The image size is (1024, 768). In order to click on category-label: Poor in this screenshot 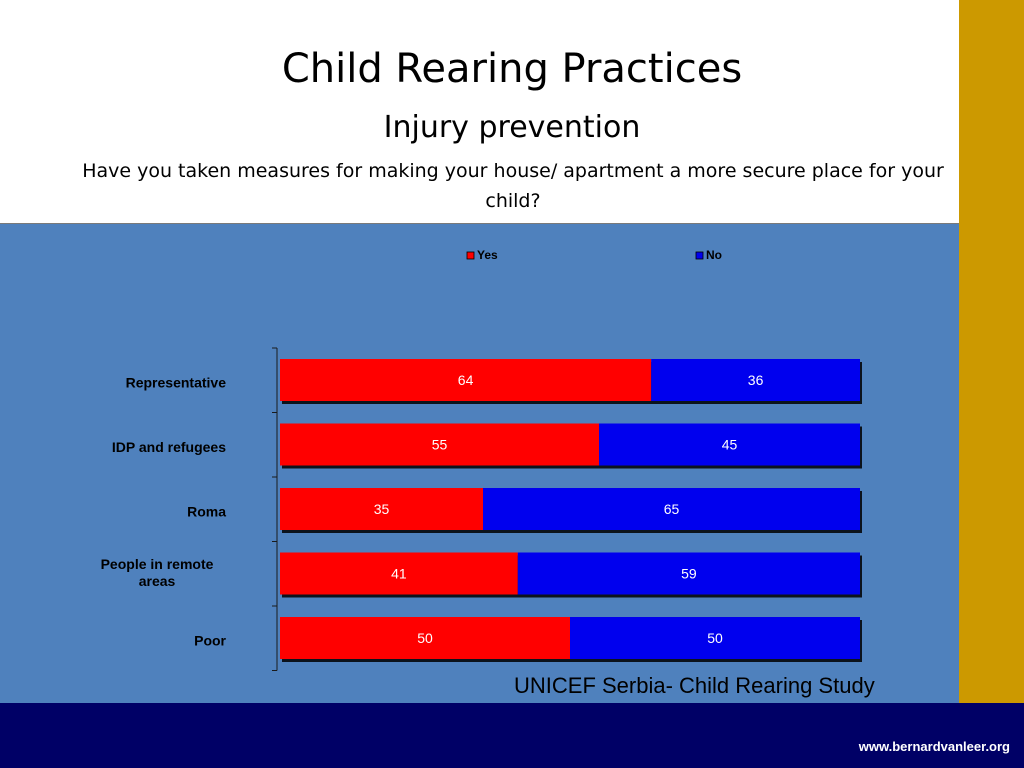, I will do `click(210, 640)`.